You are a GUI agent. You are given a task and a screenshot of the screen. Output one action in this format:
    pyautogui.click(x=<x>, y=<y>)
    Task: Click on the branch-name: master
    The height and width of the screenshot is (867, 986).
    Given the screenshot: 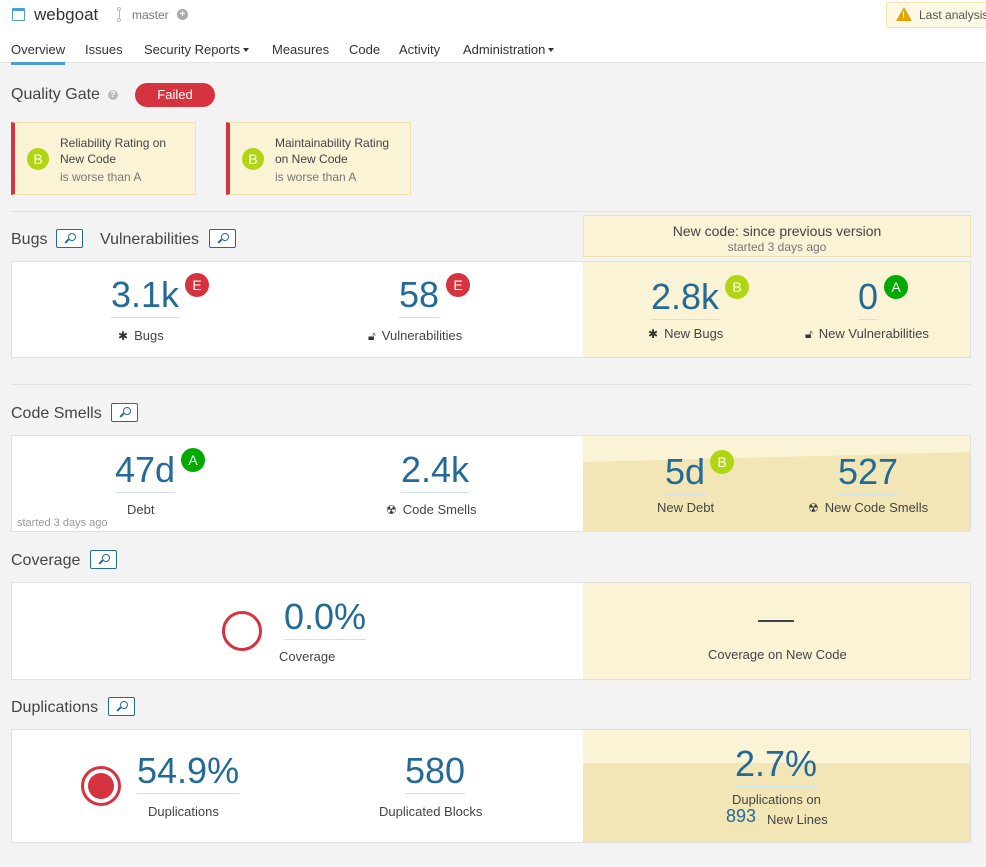 What is the action you would take?
    pyautogui.click(x=150, y=15)
    